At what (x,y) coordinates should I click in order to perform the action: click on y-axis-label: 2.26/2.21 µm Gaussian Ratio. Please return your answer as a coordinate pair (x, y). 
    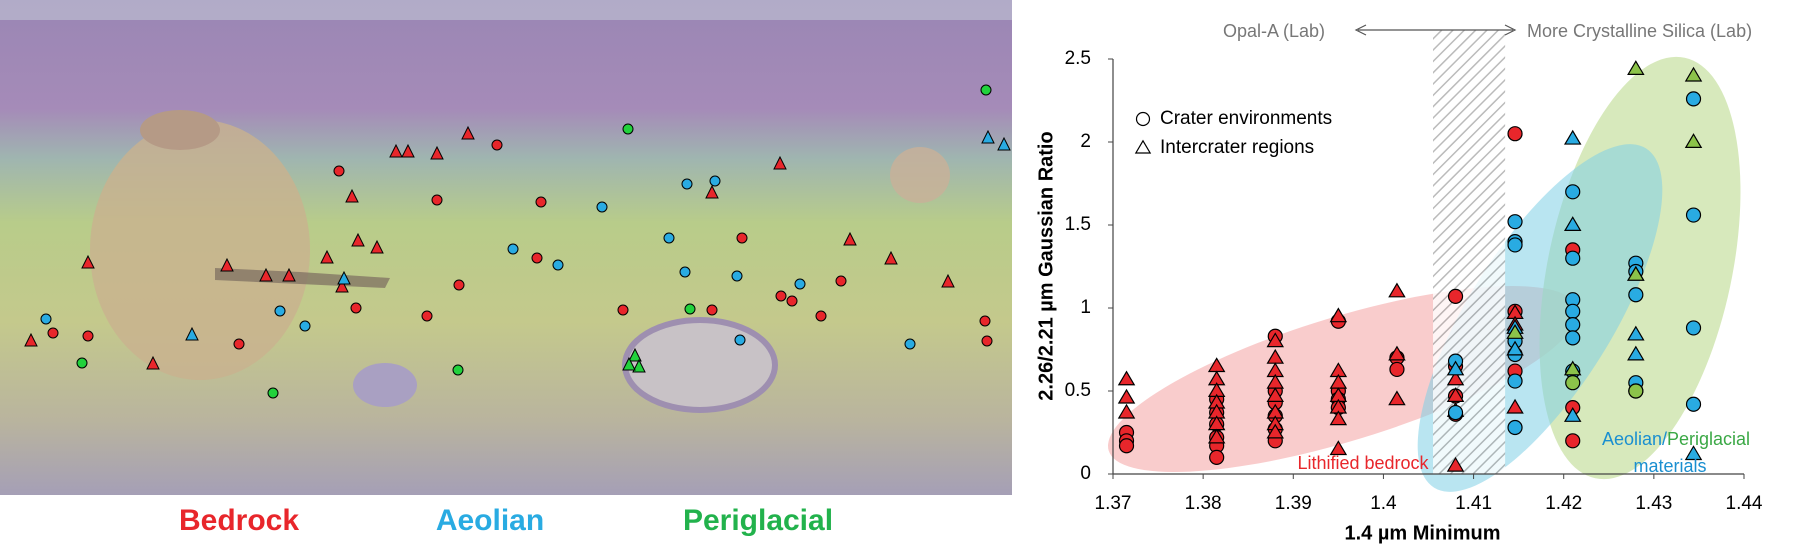
    Looking at the image, I should click on (1046, 265).